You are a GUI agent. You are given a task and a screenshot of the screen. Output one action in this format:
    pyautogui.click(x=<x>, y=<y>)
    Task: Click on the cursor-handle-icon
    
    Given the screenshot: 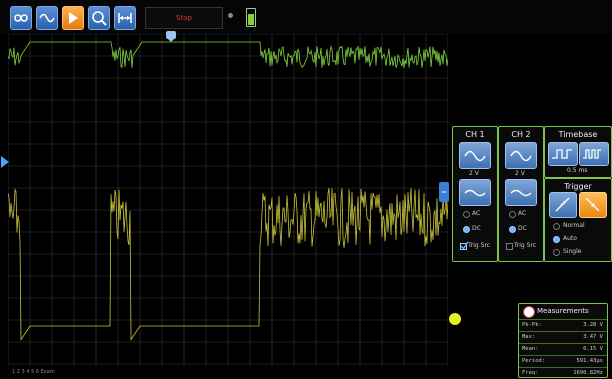 What is the action you would take?
    pyautogui.click(x=455, y=319)
    